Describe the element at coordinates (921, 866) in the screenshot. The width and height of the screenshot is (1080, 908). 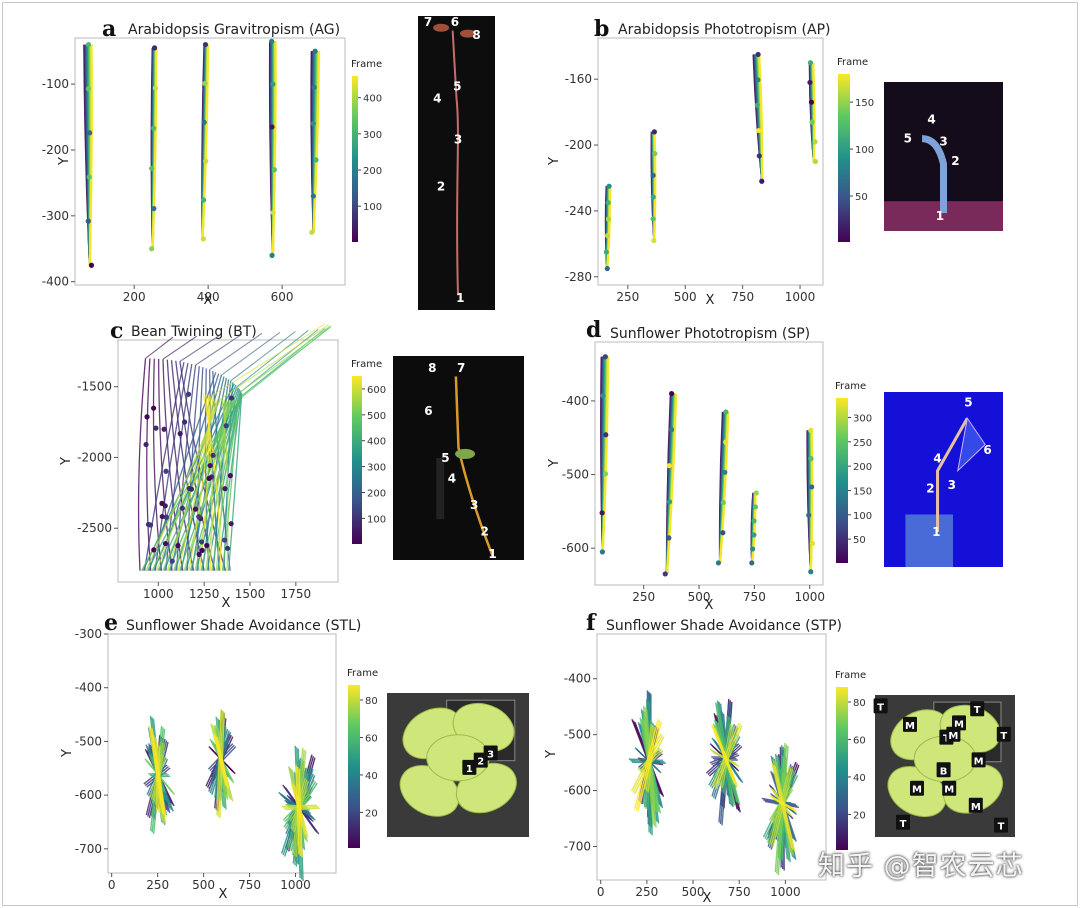
I see `watermark-text: 知乎 @智农云芯` at that location.